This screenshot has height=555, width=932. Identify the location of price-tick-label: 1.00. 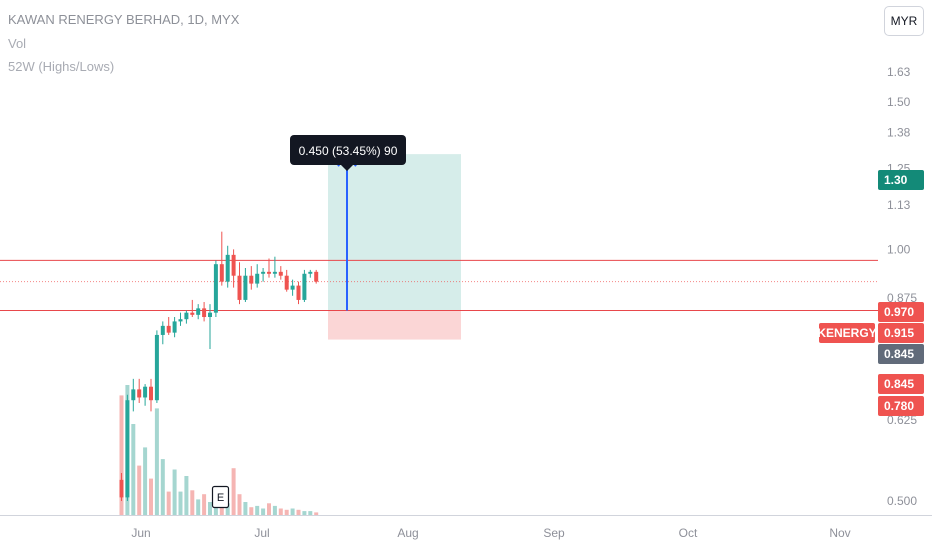
(899, 249).